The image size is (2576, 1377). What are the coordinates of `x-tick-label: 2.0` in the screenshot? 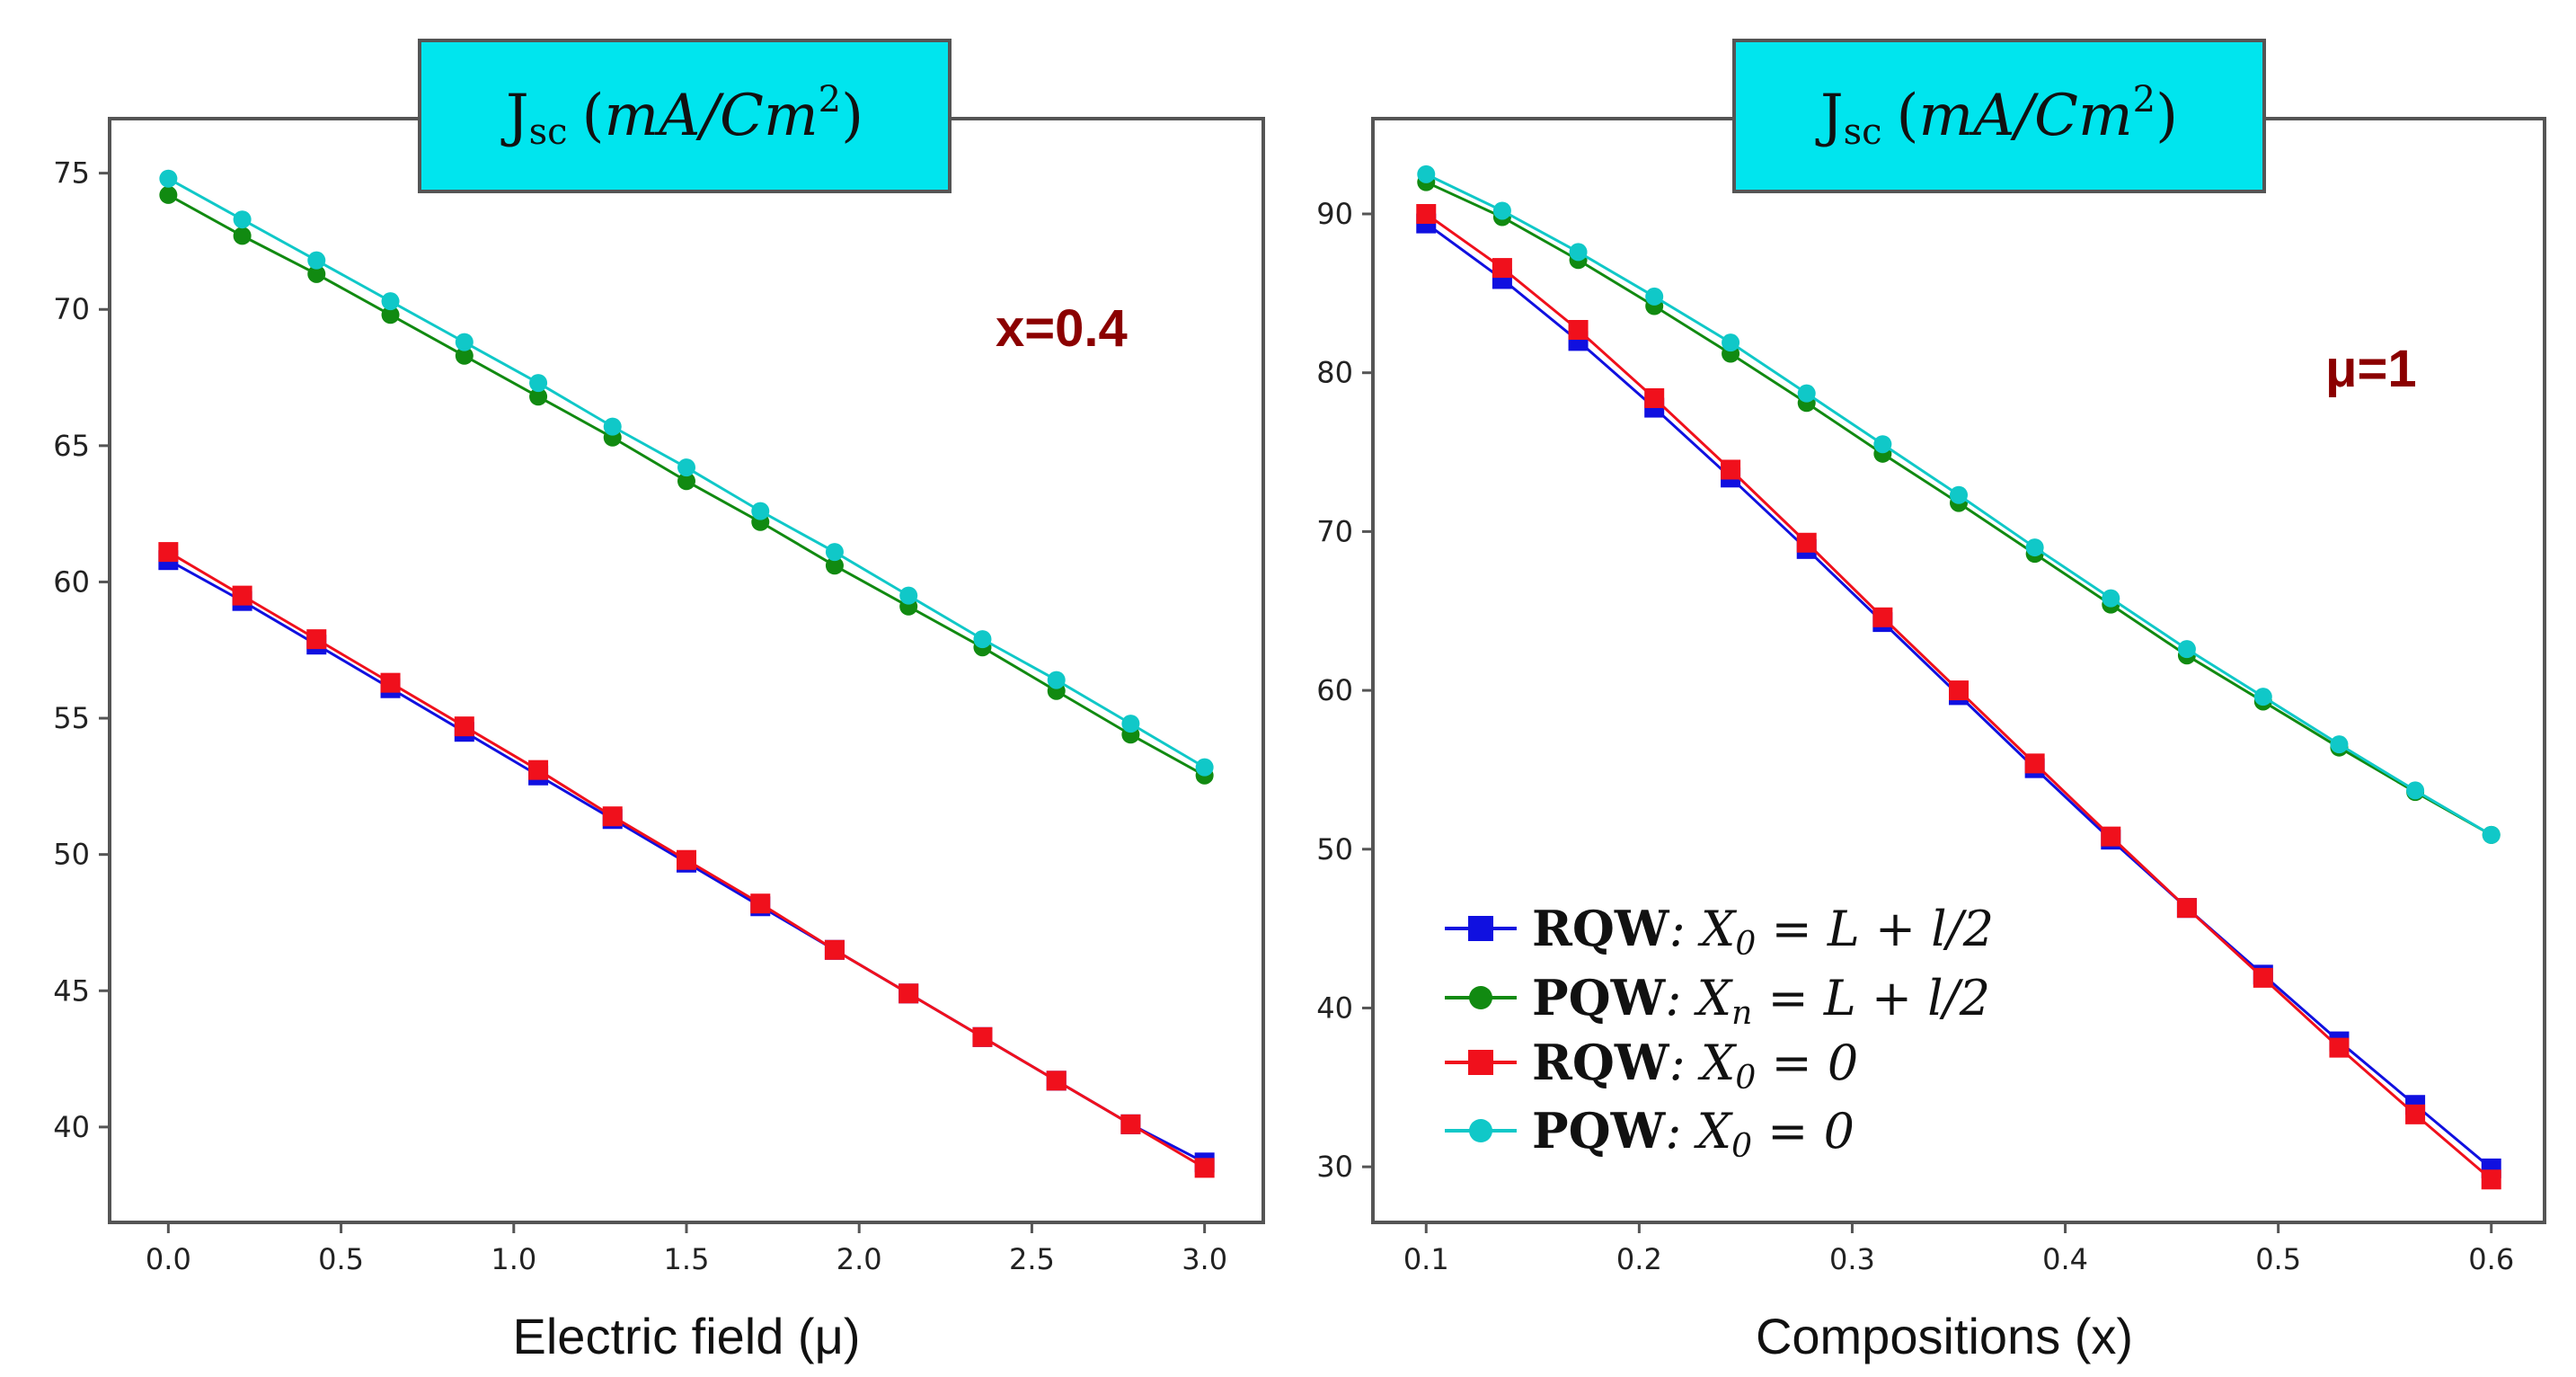 It's located at (859, 1259).